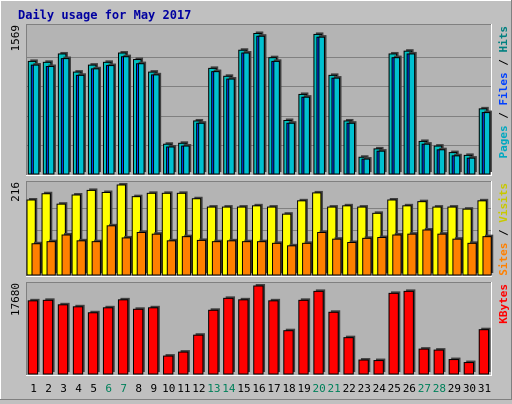  I want to click on x-label-day-8: 8, so click(138, 388).